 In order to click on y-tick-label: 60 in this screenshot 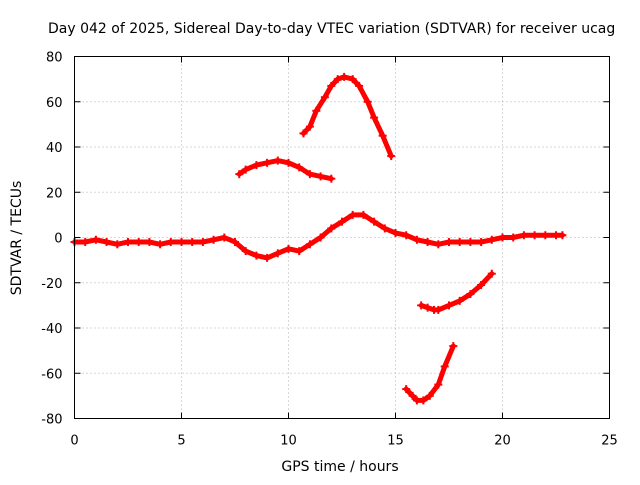, I will do `click(54, 103)`.